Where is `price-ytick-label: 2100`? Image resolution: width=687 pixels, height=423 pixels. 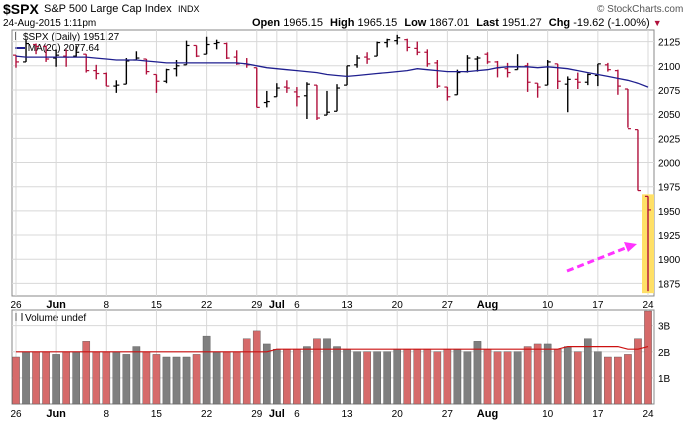 price-ytick-label: 2100 is located at coordinates (669, 67).